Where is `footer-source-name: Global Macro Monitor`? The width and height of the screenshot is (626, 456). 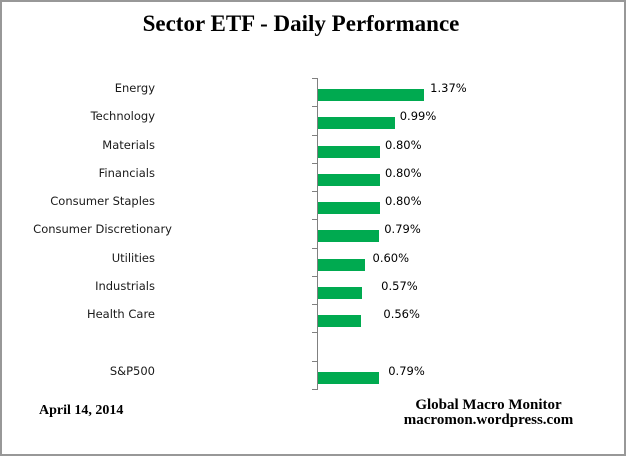
footer-source-name: Global Macro Monitor is located at coordinates (488, 405).